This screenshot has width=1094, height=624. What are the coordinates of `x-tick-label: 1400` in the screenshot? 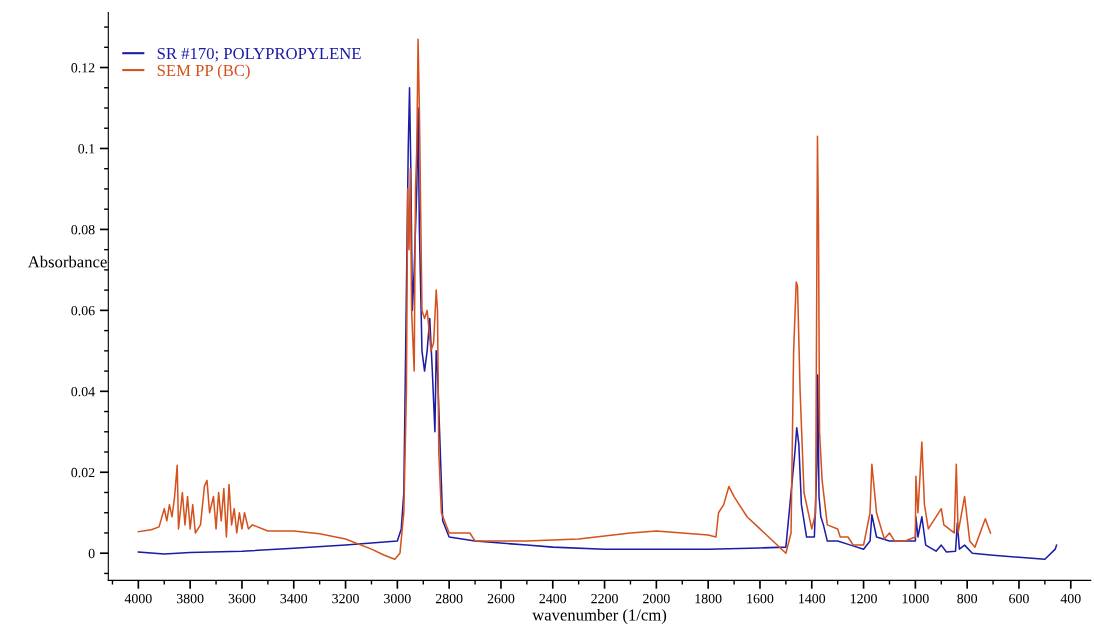 It's located at (812, 598).